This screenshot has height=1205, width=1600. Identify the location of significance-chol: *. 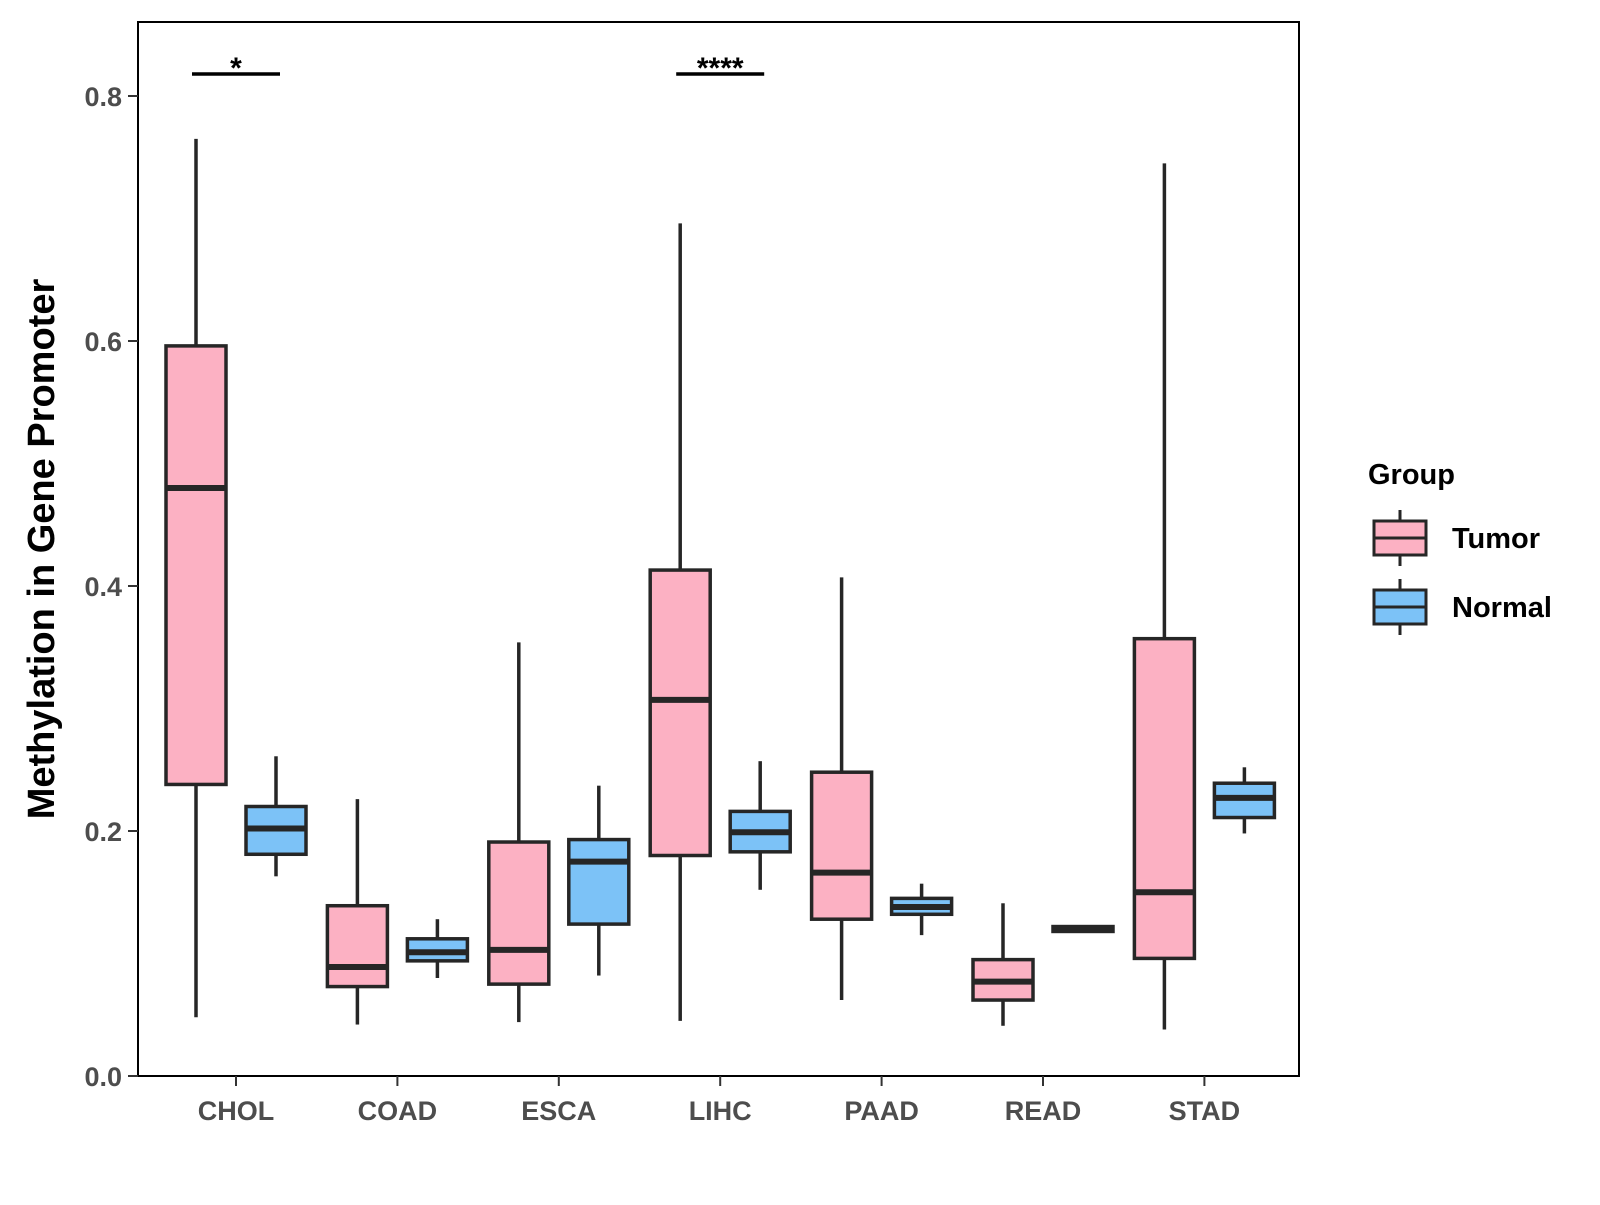
(236, 68).